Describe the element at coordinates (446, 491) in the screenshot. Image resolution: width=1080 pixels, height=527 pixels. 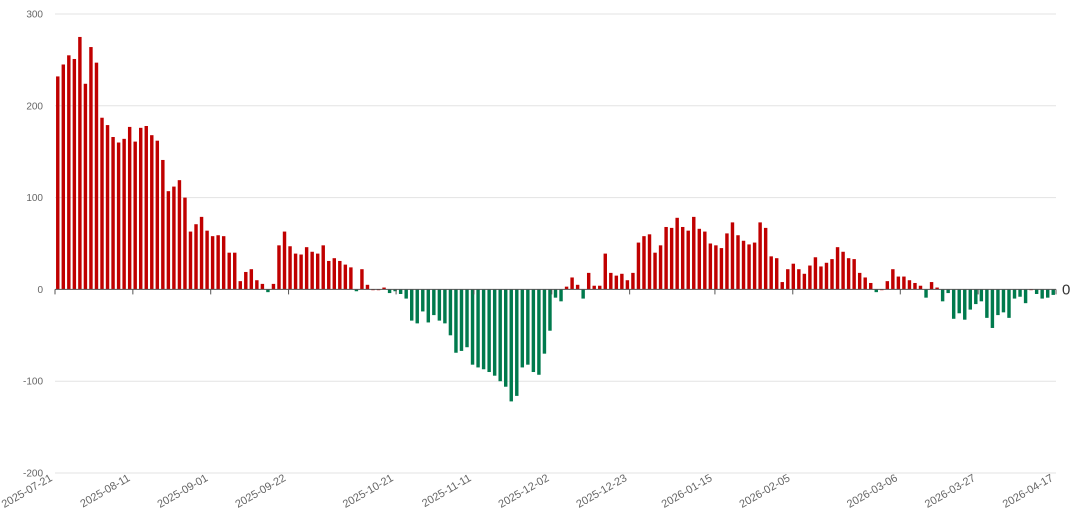
I see `x-tick-label: 2025-11-11` at that location.